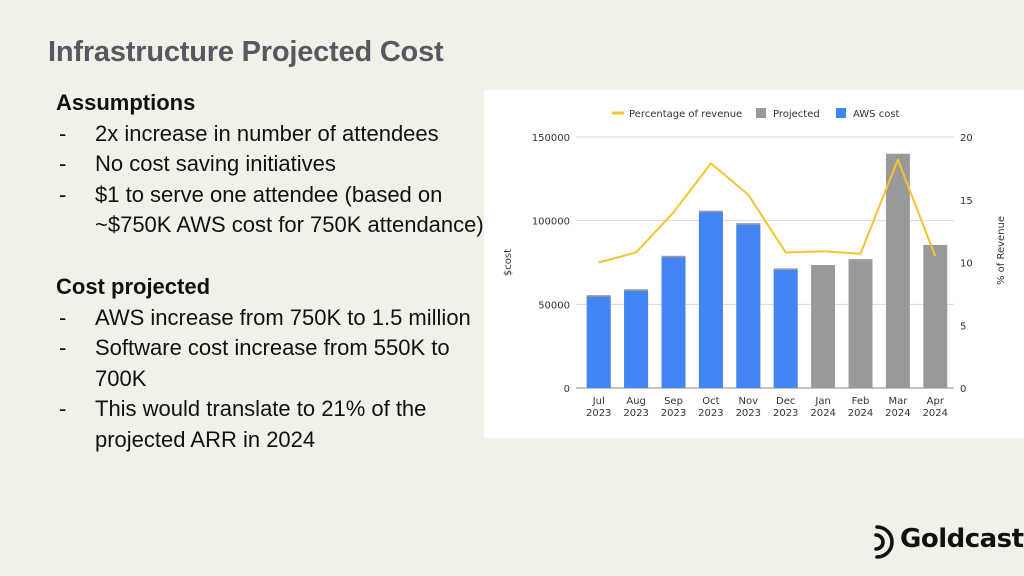  What do you see at coordinates (283, 317) in the screenshot?
I see `list-item-text: AWS increase from 750K to 1.5 million` at bounding box center [283, 317].